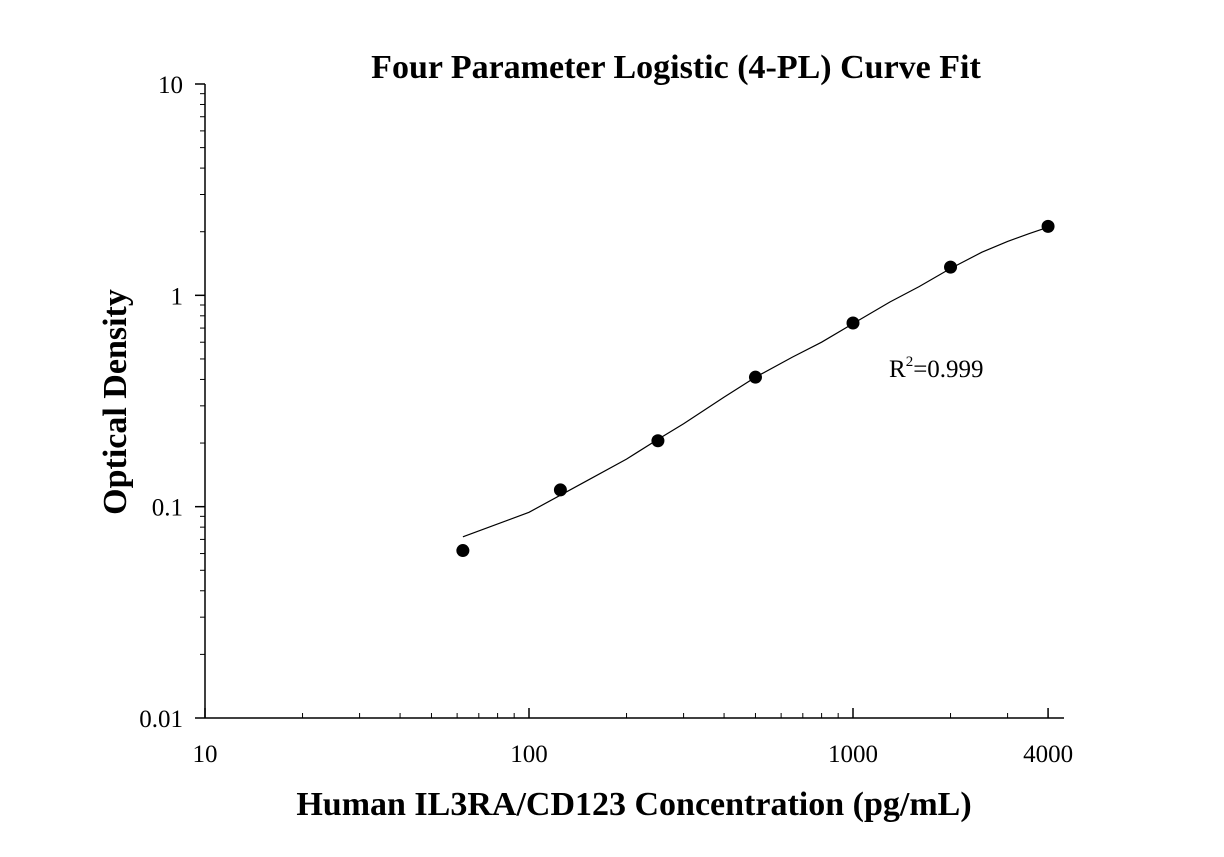  I want to click on chart-title: Four Parameter Logistic (4-PL) Curve Fit, so click(676, 67).